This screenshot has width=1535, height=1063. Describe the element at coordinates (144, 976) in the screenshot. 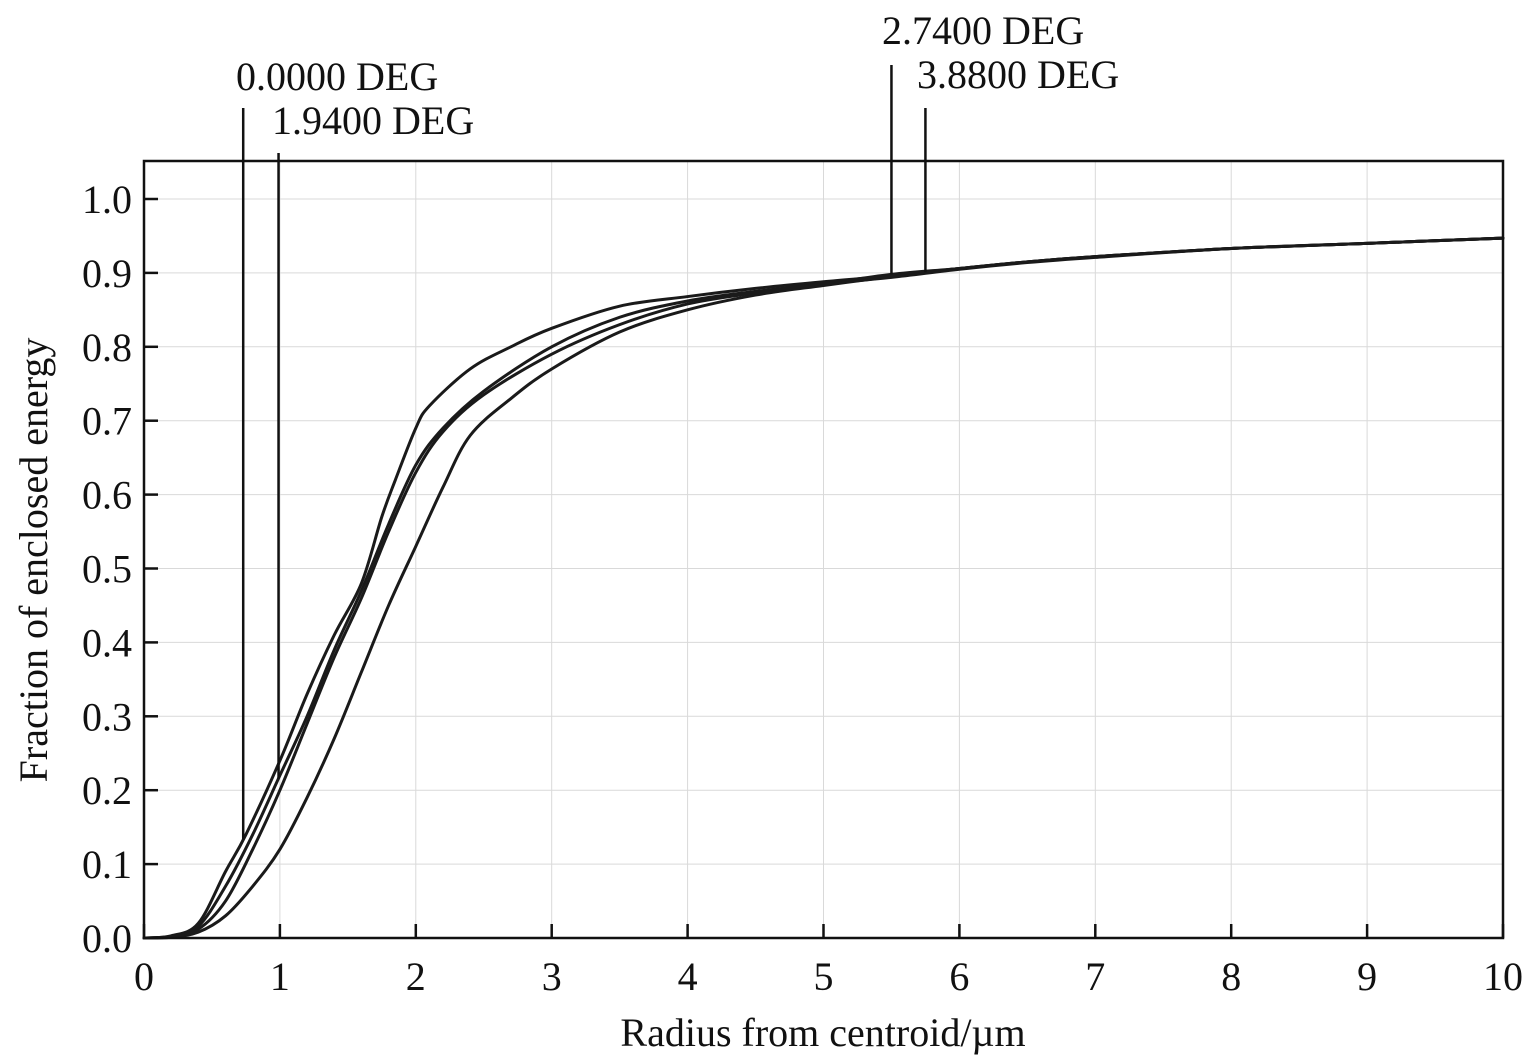

I see `x-tick-label: 0` at that location.